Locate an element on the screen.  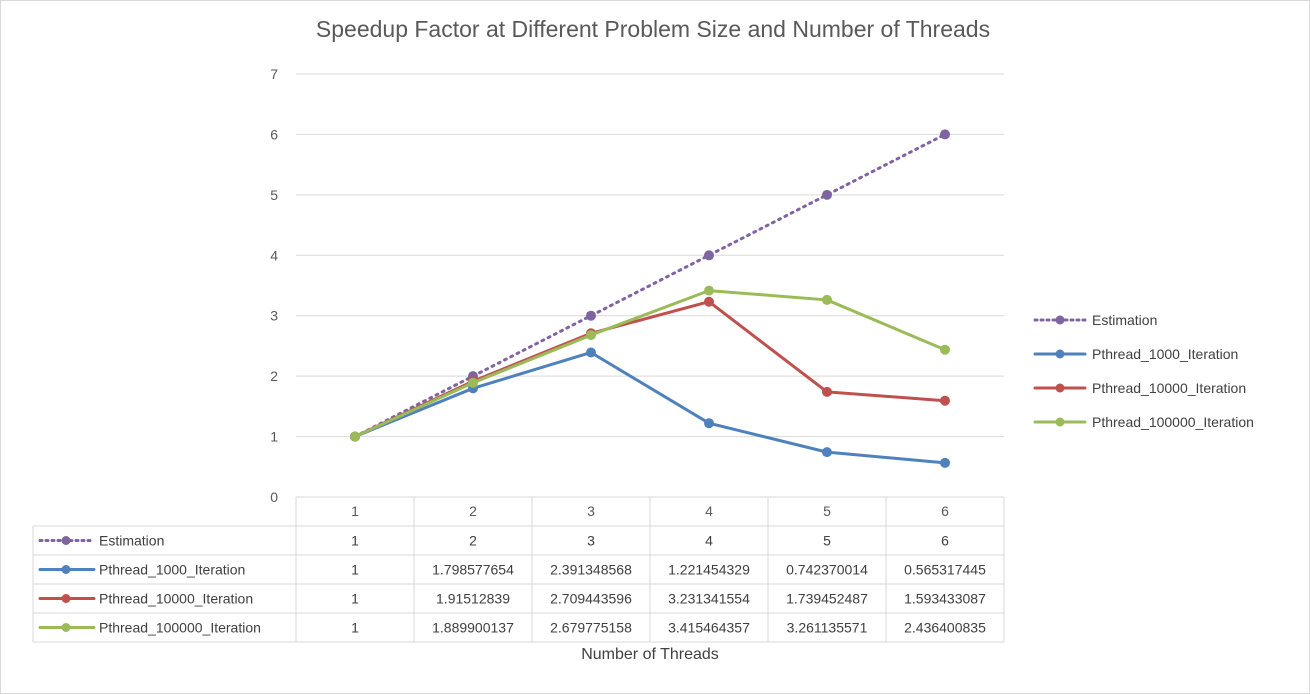
x-tick-label-1: 1 is located at coordinates (355, 511).